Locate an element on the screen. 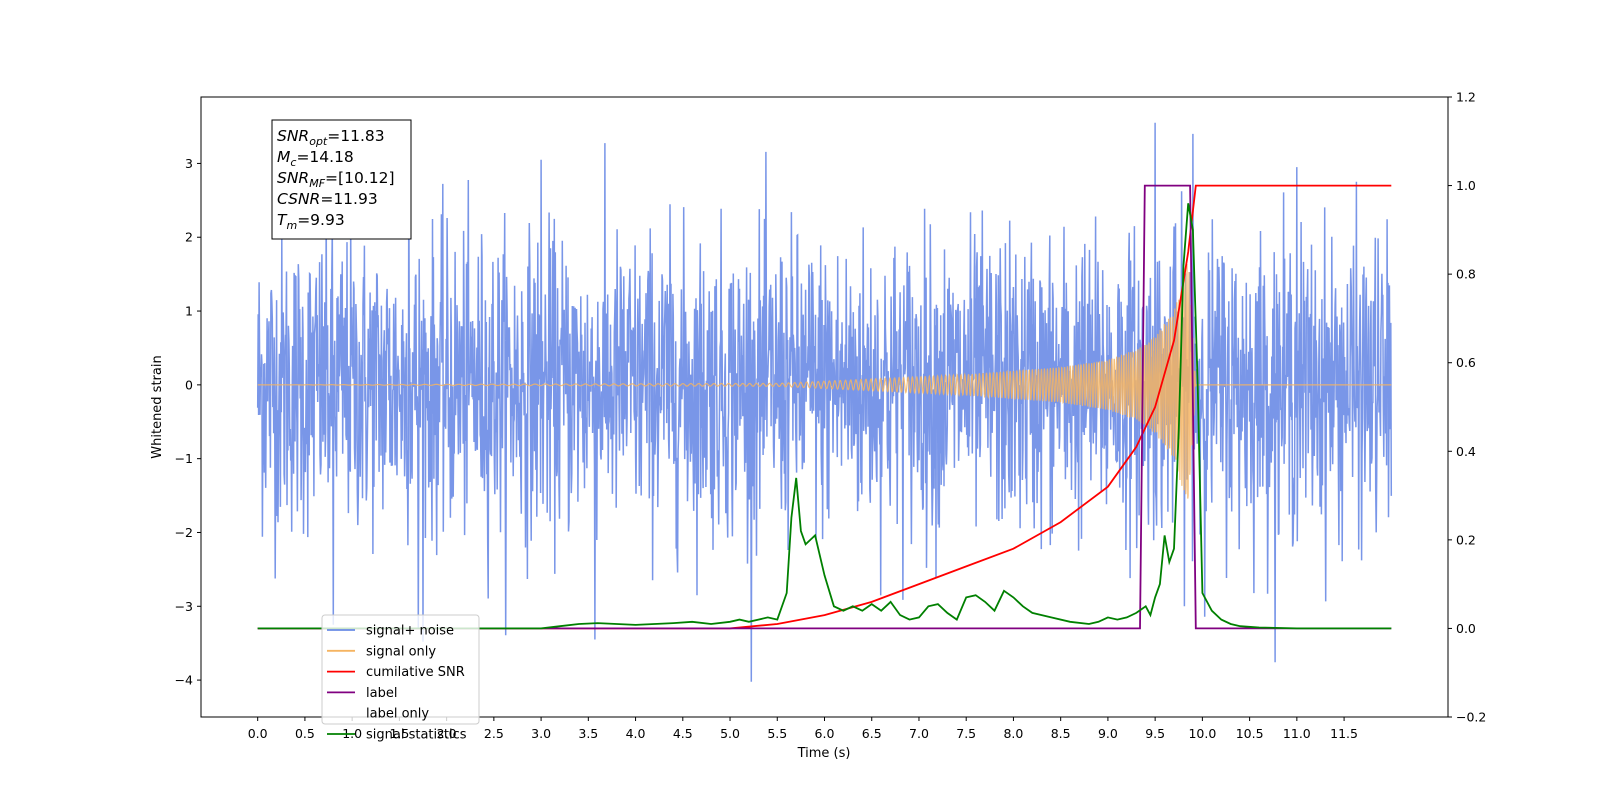 This screenshot has width=1600, height=800. y-tick-label-left: −2 is located at coordinates (184, 532).